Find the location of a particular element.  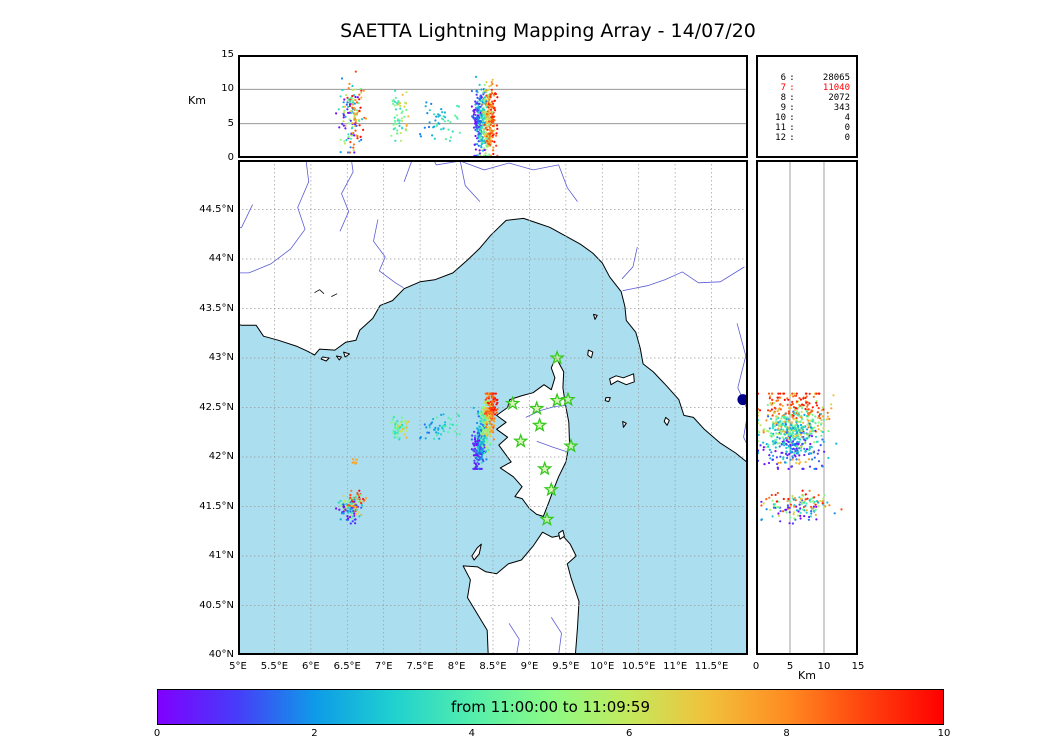

latitude-tick-label: 41.5°N is located at coordinates (216, 506).